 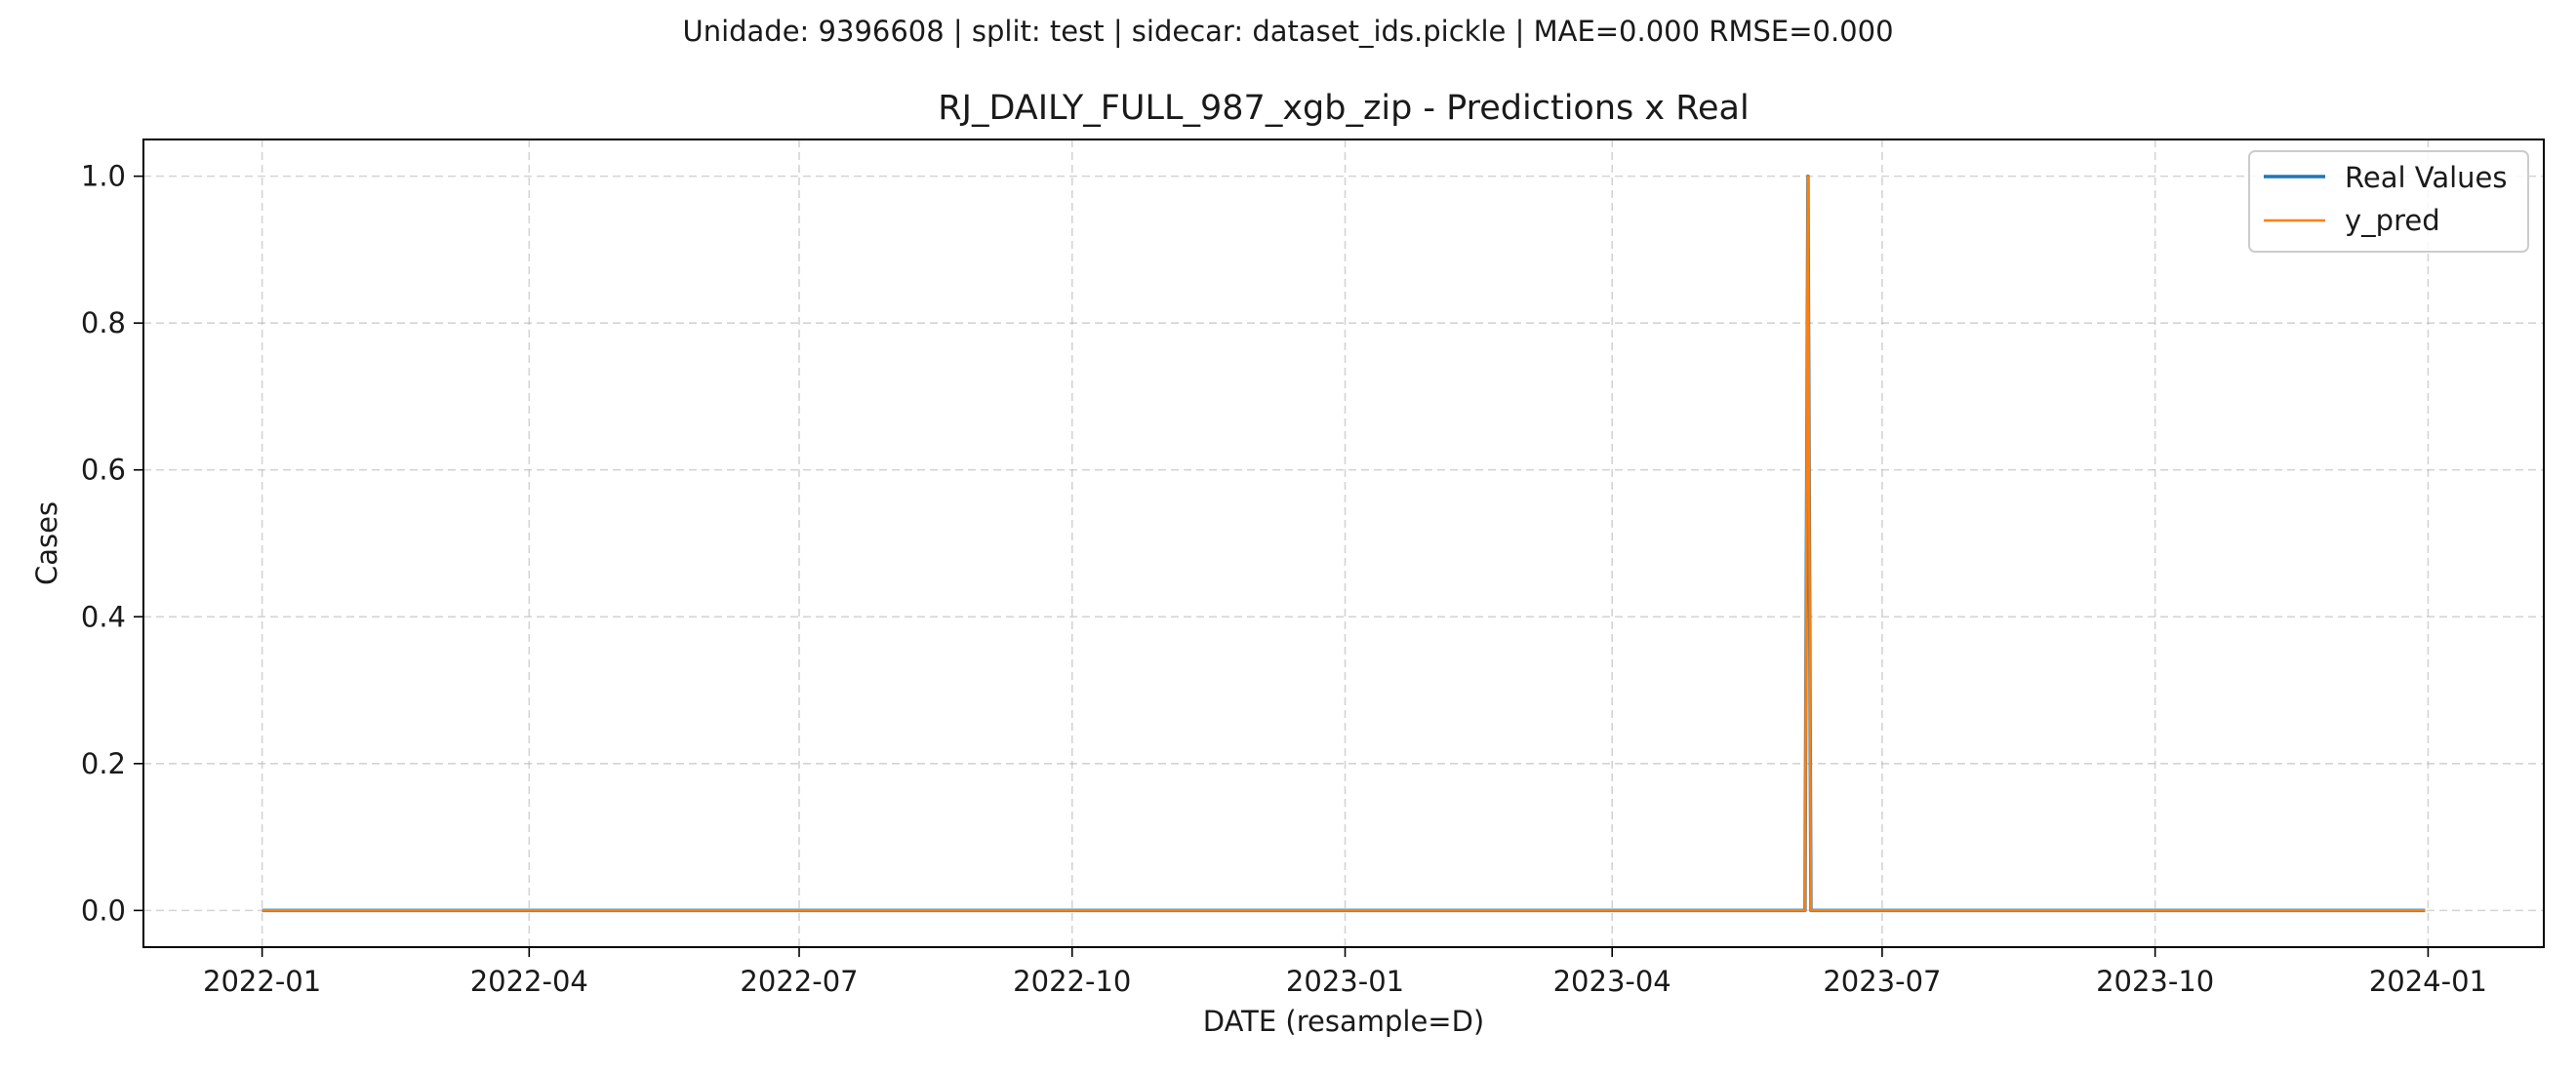 What do you see at coordinates (1612, 982) in the screenshot?
I see `x-tick-label: 2023-04` at bounding box center [1612, 982].